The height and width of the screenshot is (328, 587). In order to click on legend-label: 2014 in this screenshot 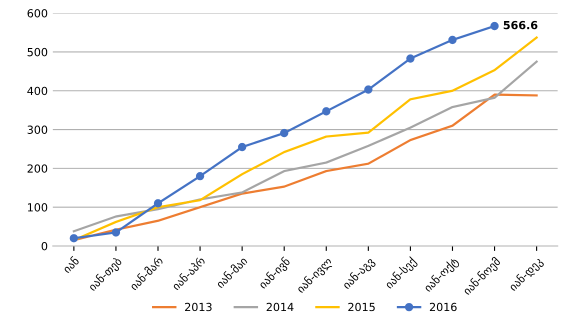, I will do `click(280, 307)`.